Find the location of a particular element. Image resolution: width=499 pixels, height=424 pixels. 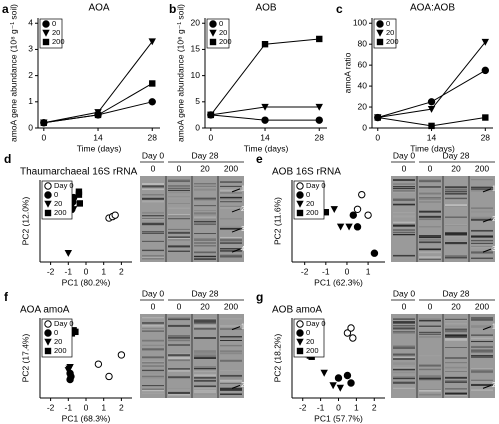

x-tick-label: 1 is located at coordinates (103, 271).